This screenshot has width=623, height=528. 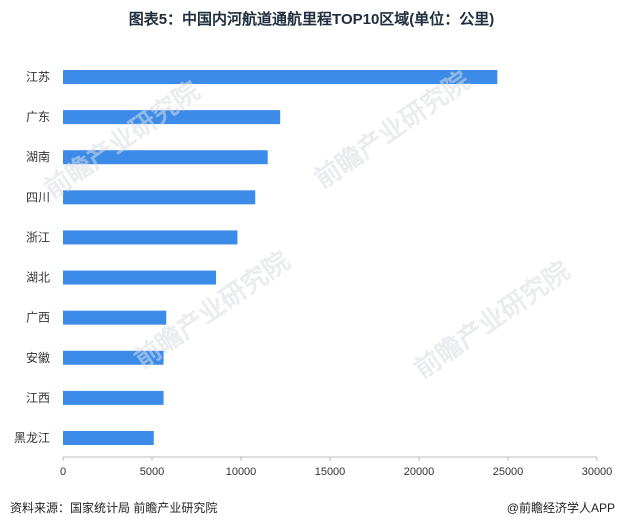 What do you see at coordinates (38, 398) in the screenshot?
I see `category-label: 江西` at bounding box center [38, 398].